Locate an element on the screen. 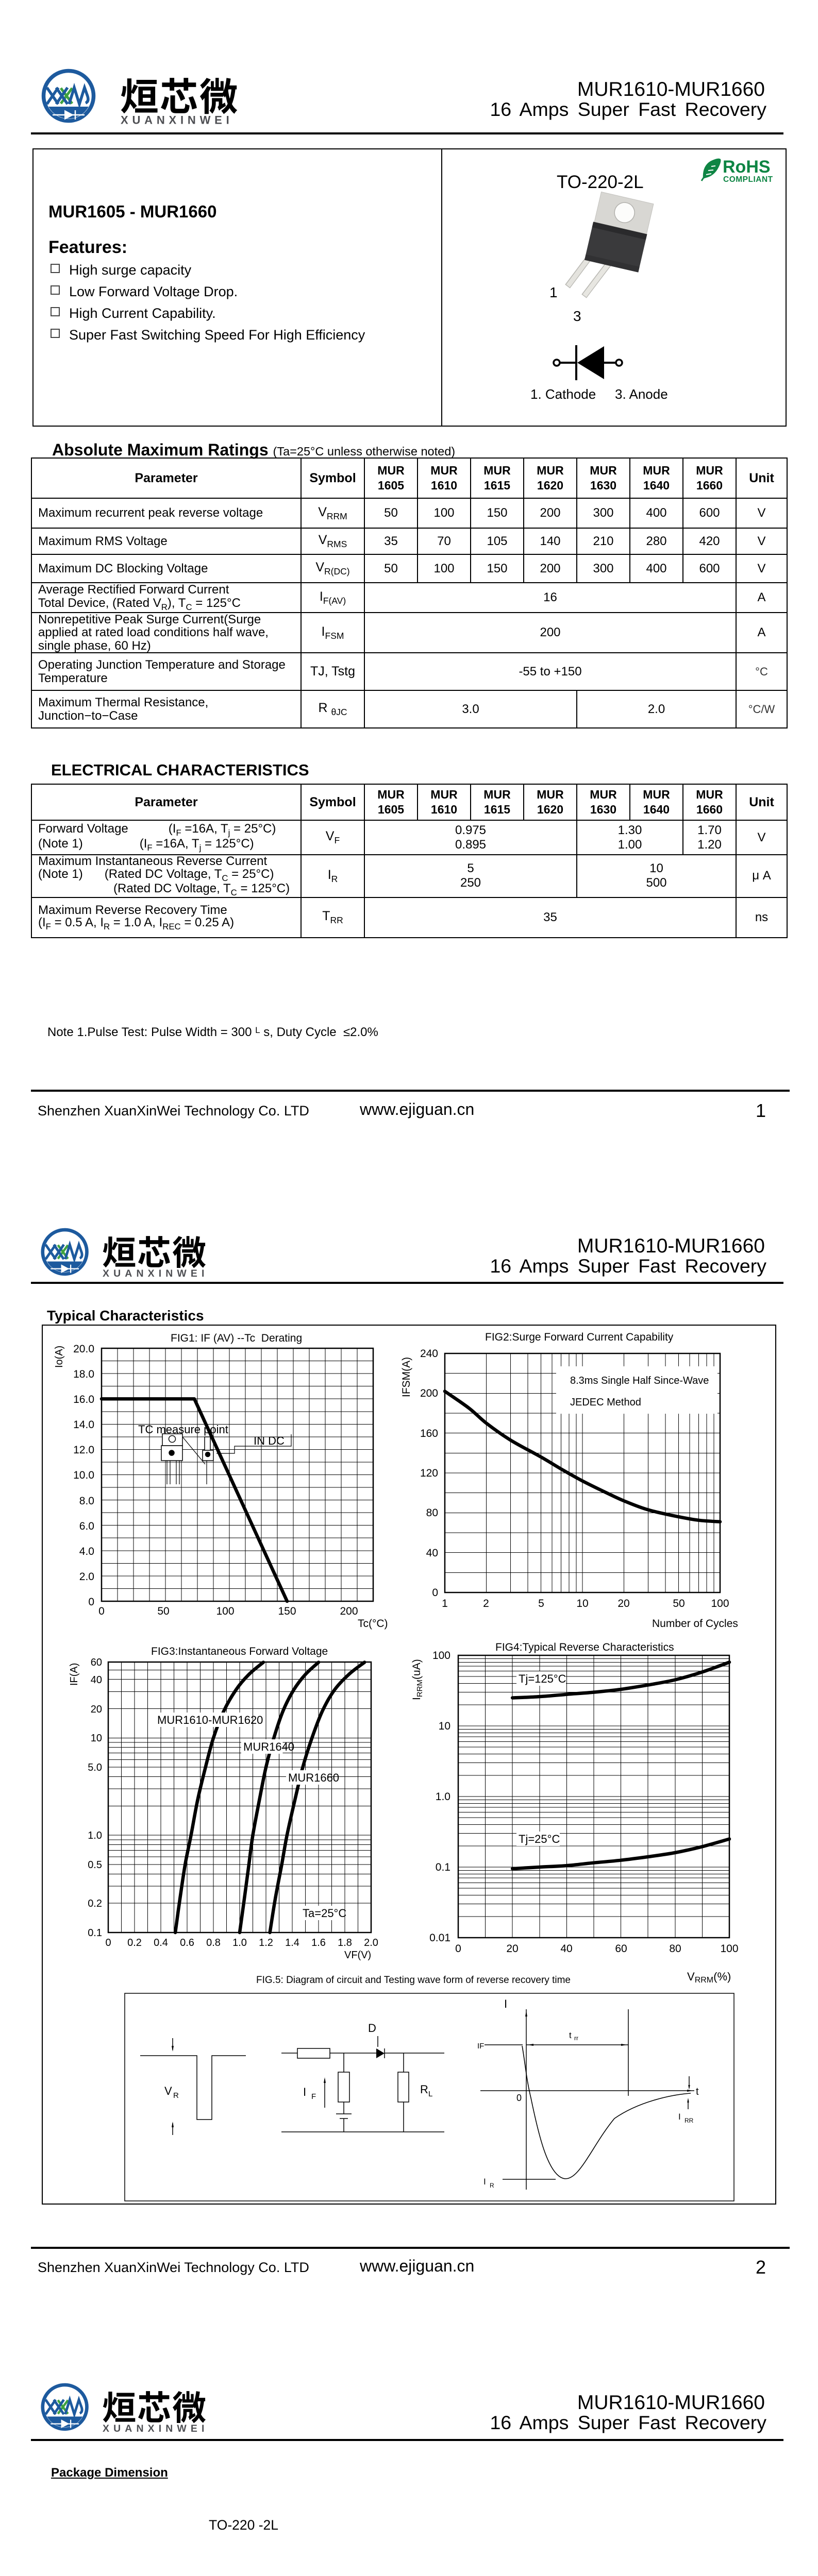 The image size is (818, 2576). svg-text: 1 is located at coordinates (445, 1603).